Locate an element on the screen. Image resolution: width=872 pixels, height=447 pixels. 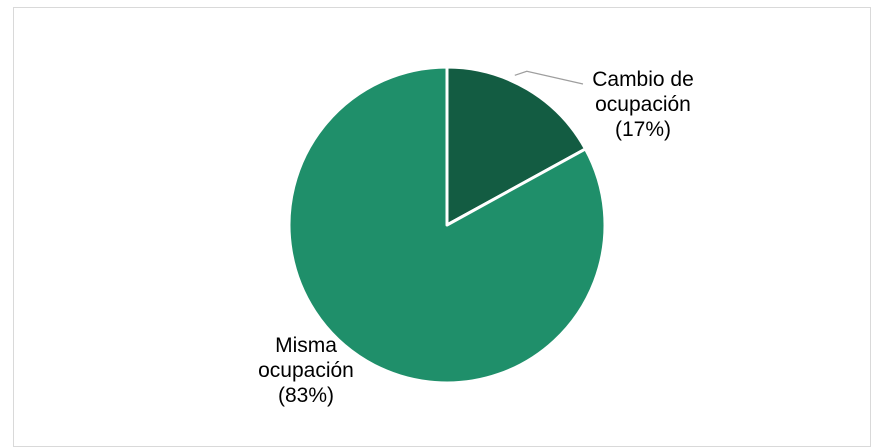
slice-label-line: Cambio de is located at coordinates (643, 79).